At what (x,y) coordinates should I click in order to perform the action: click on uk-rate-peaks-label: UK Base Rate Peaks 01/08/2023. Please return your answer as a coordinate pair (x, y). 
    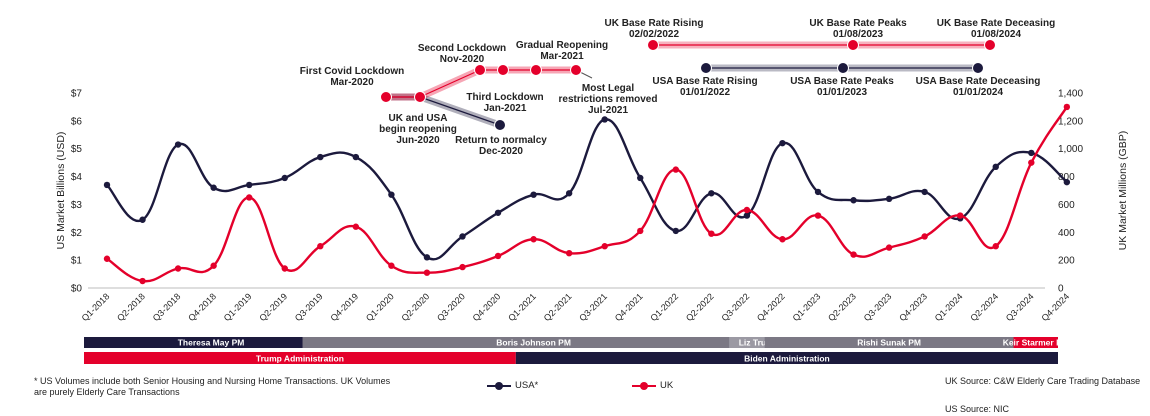
    Looking at the image, I should click on (858, 29).